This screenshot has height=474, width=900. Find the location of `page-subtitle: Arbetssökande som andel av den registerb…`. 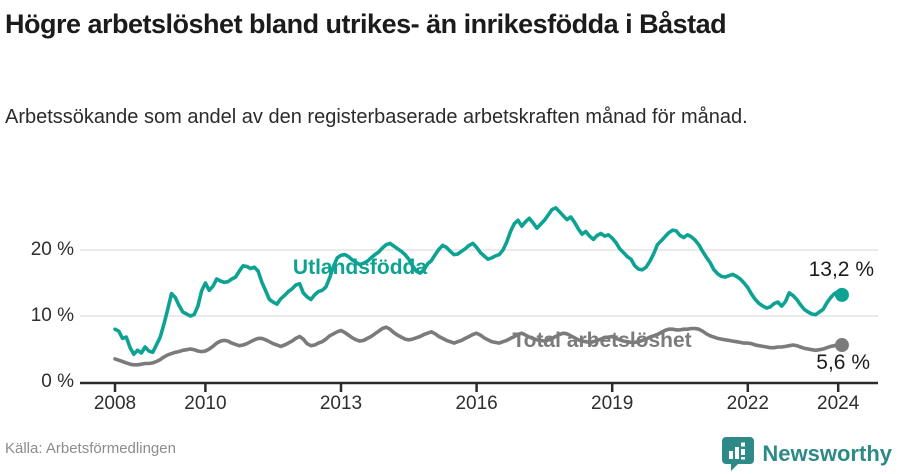

page-subtitle: Arbetssökande som andel av den registerb… is located at coordinates (376, 117).